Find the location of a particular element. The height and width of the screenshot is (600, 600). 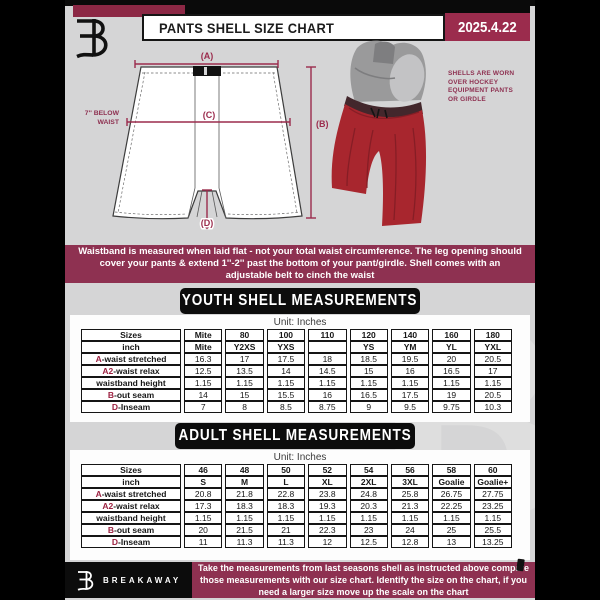

table-row: Sizes 46 48 50 52 54 56 58 60 is located at coordinates (296, 470).